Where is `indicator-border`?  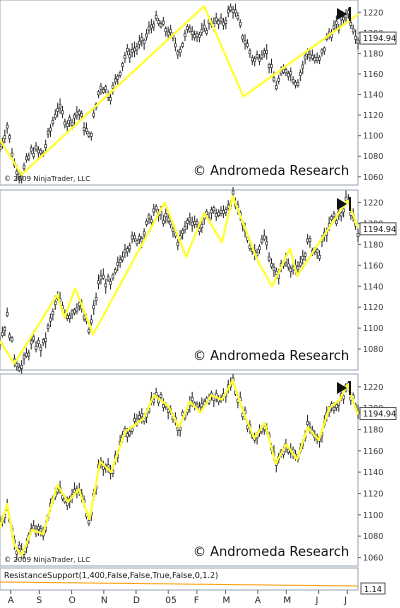
indicator-border is located at coordinates (179, 579).